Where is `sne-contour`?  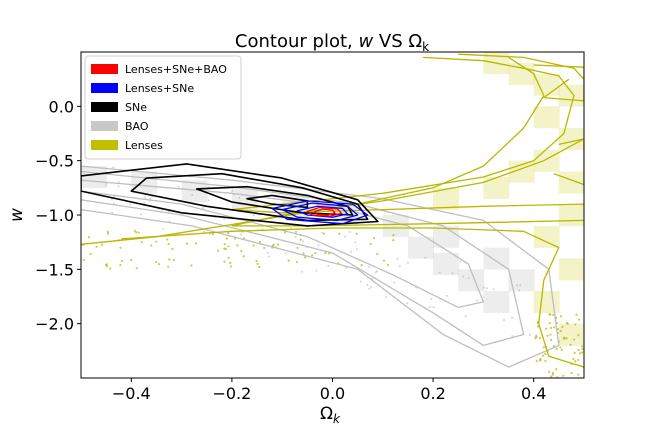
sne-contour is located at coordinates (230, 195).